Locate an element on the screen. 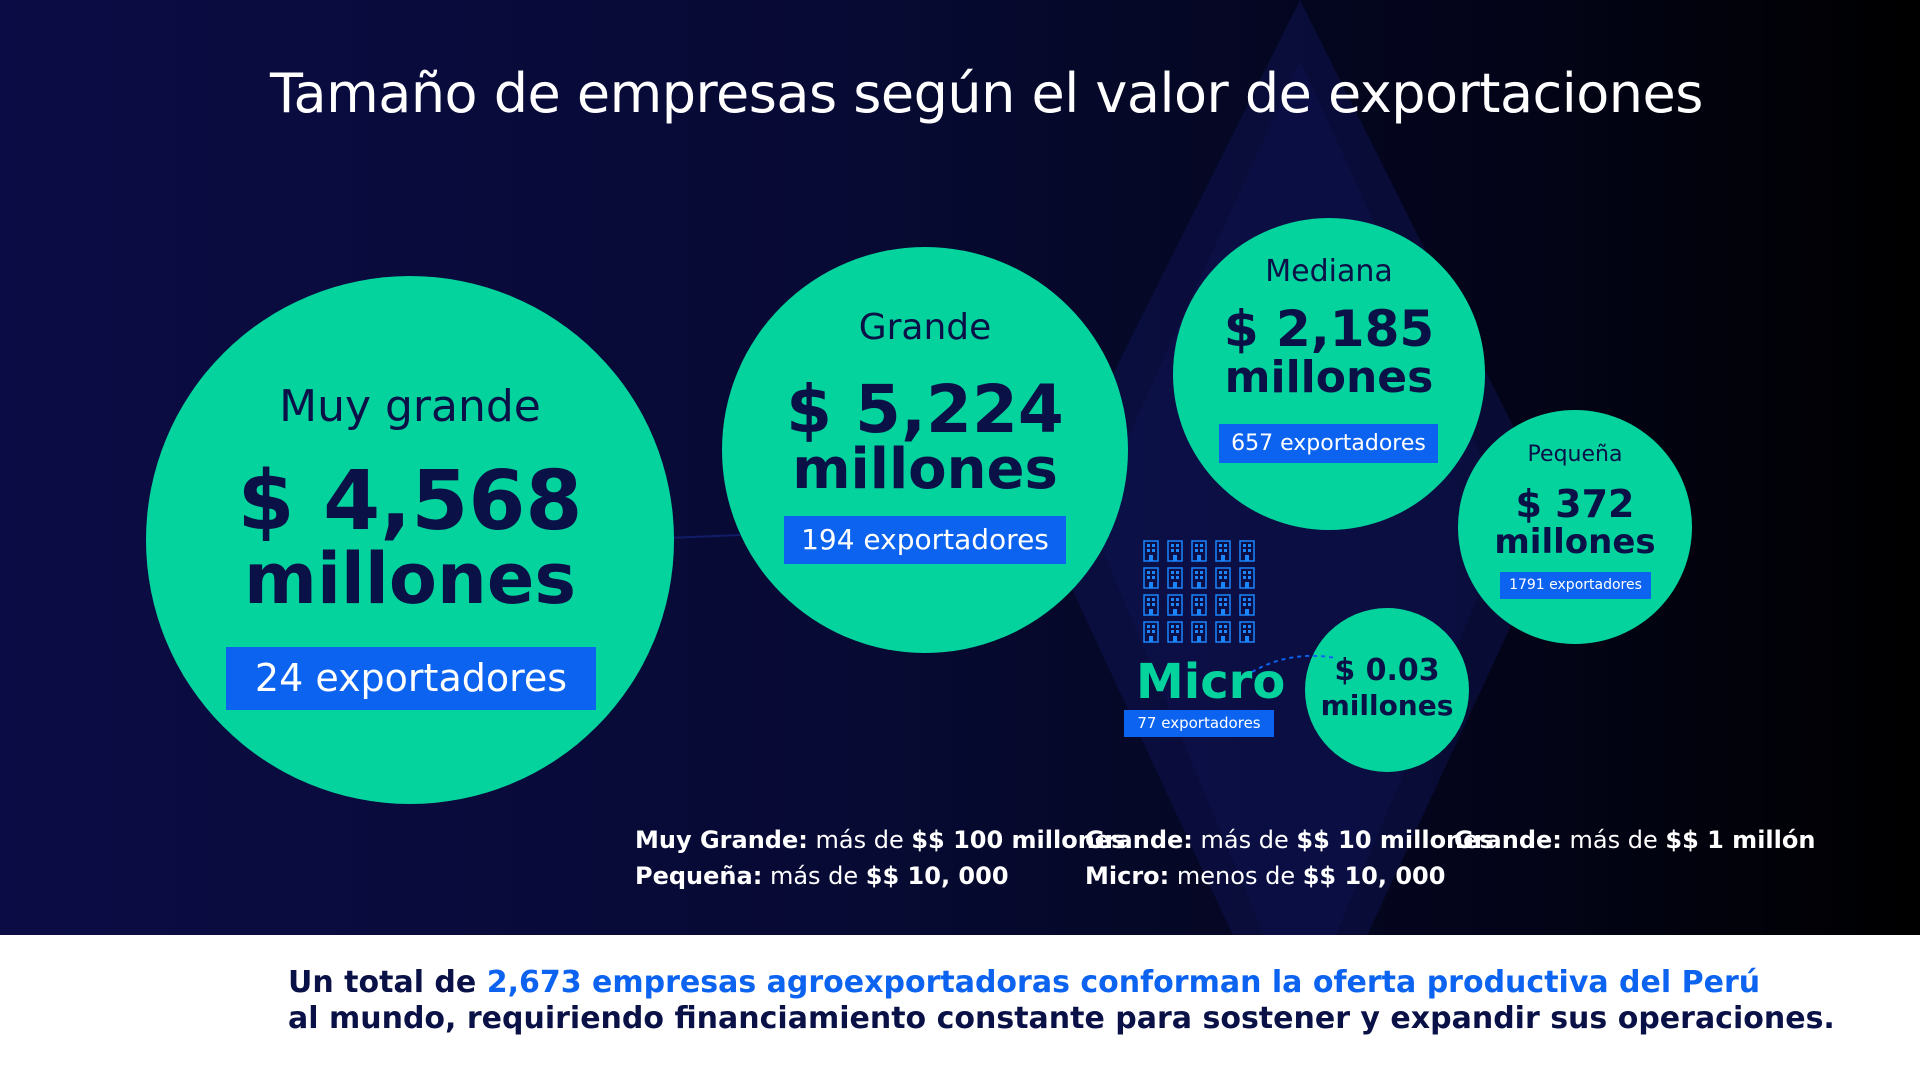 The height and width of the screenshot is (1080, 1920). segment-amount: $ 4,568 is located at coordinates (410, 501).